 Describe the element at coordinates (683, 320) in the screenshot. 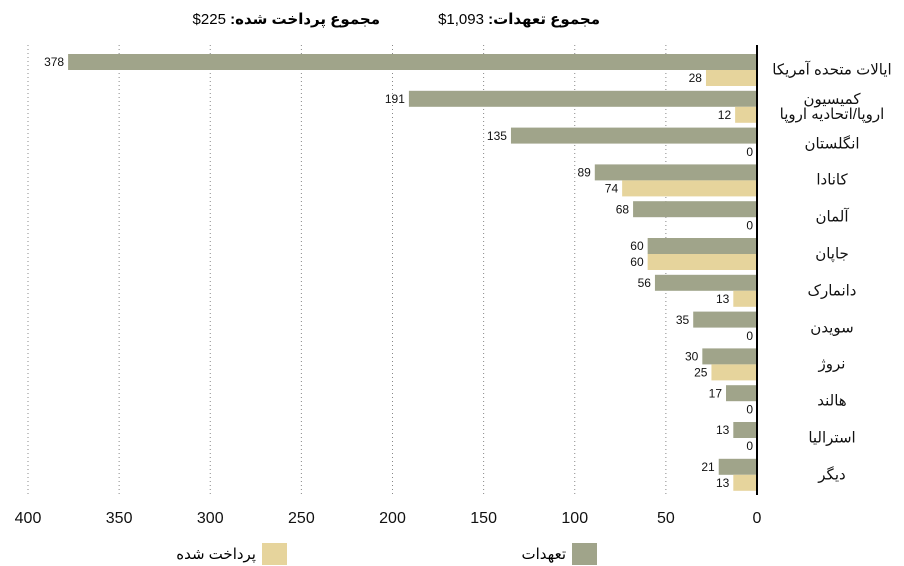

I see `value-label: 35` at that location.